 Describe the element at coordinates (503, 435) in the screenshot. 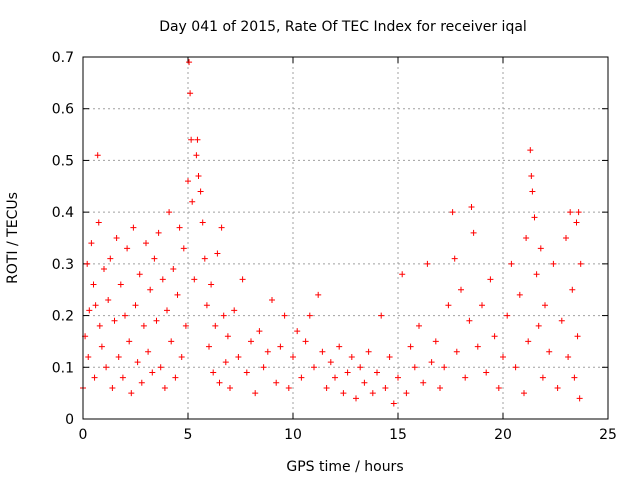

I see `x-tick-label: 20` at that location.